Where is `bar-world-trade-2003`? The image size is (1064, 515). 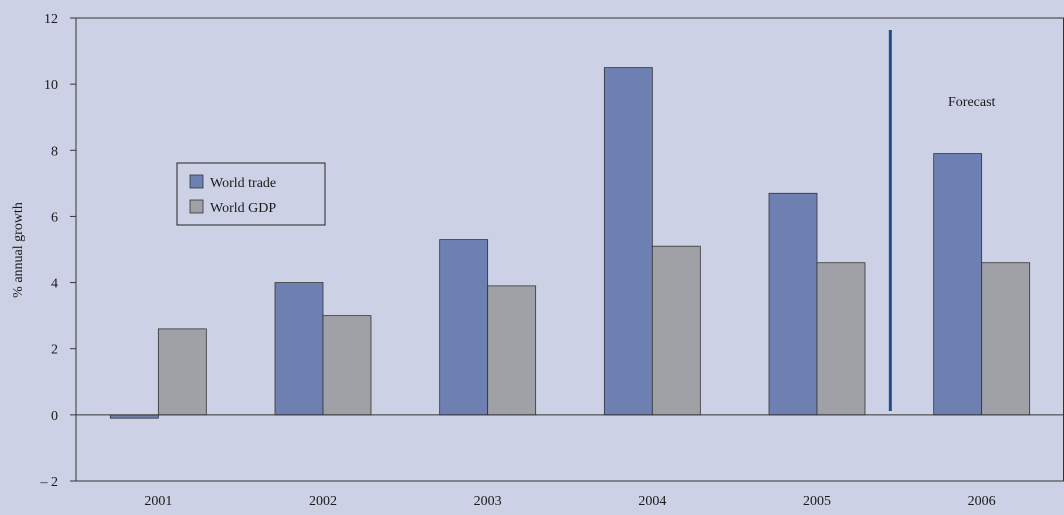
bar-world-trade-2003 is located at coordinates (464, 327).